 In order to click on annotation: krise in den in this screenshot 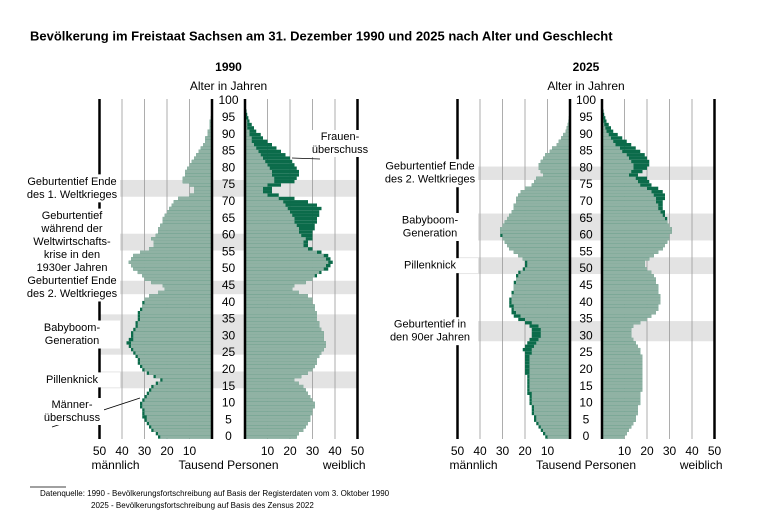, I will do `click(72, 255)`.